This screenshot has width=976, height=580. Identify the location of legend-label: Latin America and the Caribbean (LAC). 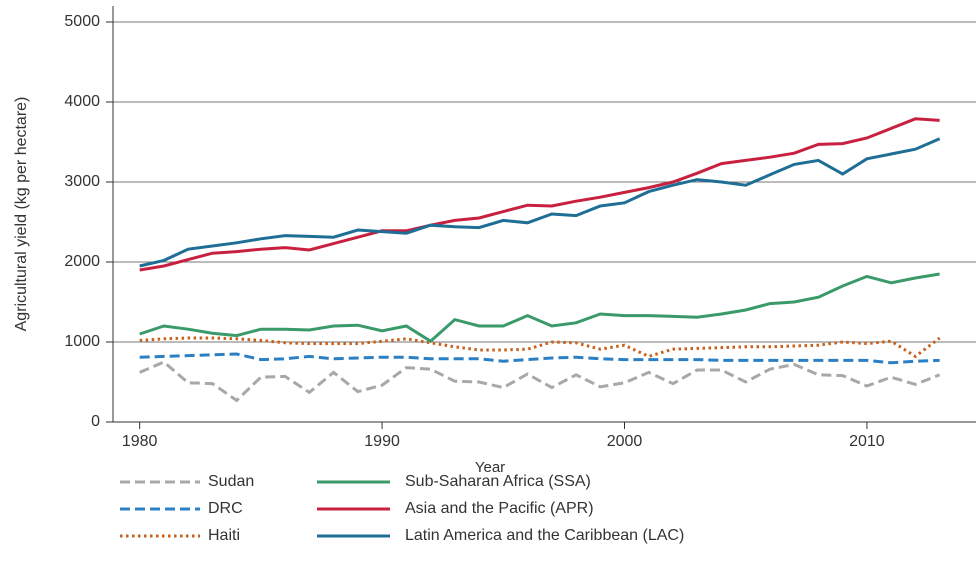
(544, 535).